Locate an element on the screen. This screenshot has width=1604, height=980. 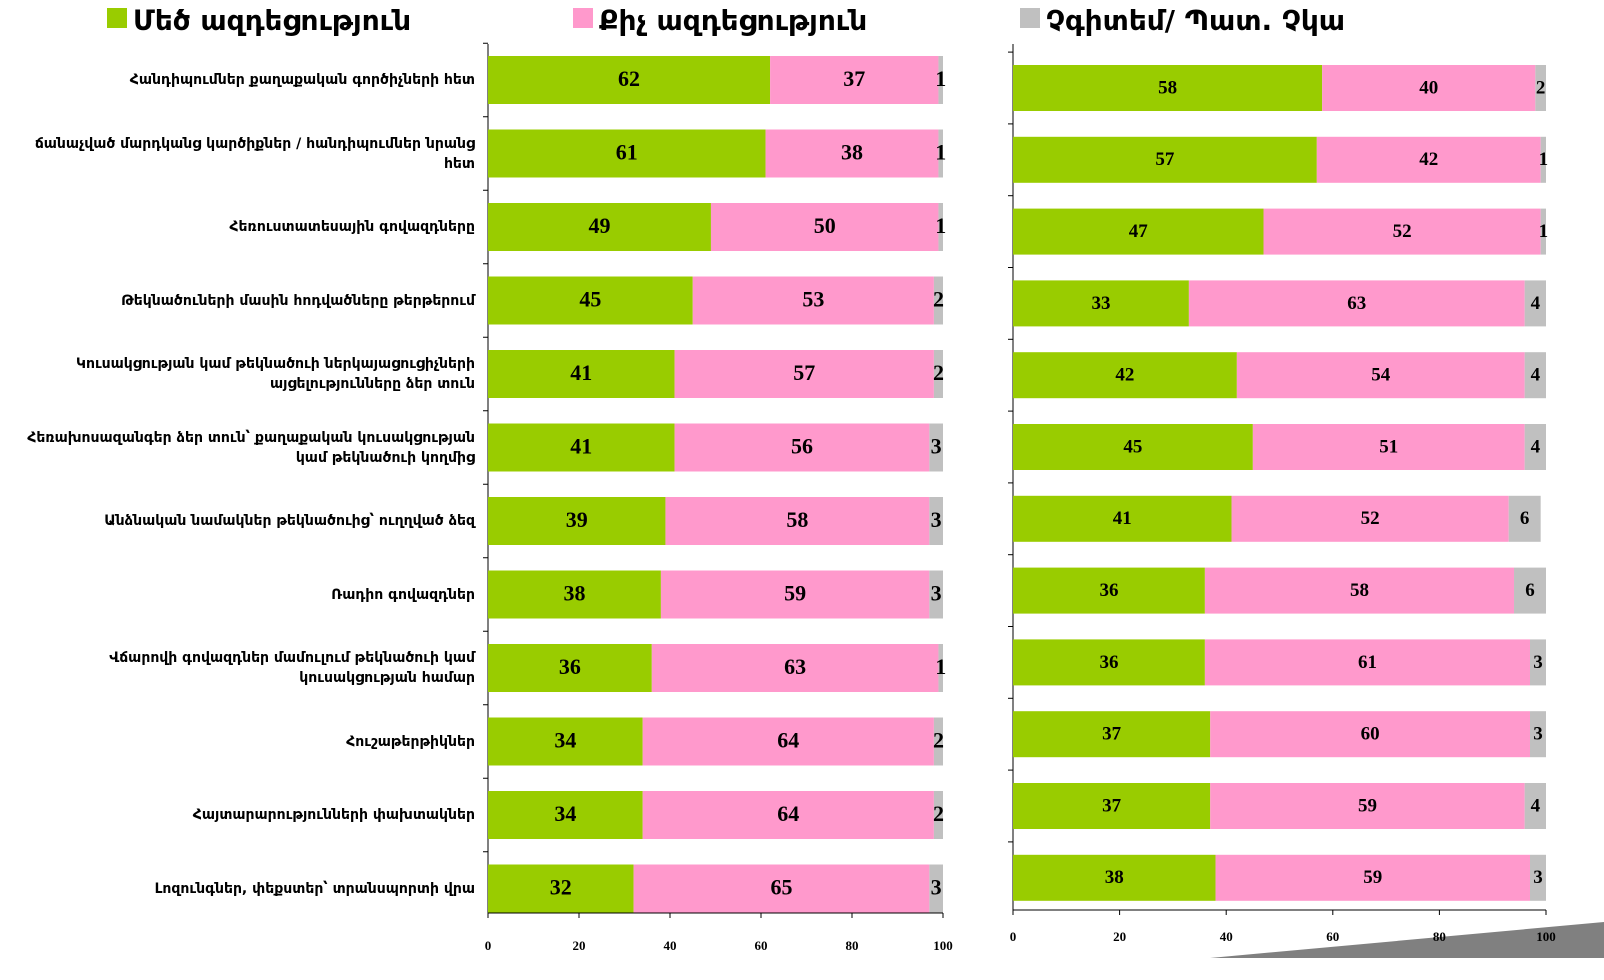
x-tick-label: 20 is located at coordinates (1119, 936).